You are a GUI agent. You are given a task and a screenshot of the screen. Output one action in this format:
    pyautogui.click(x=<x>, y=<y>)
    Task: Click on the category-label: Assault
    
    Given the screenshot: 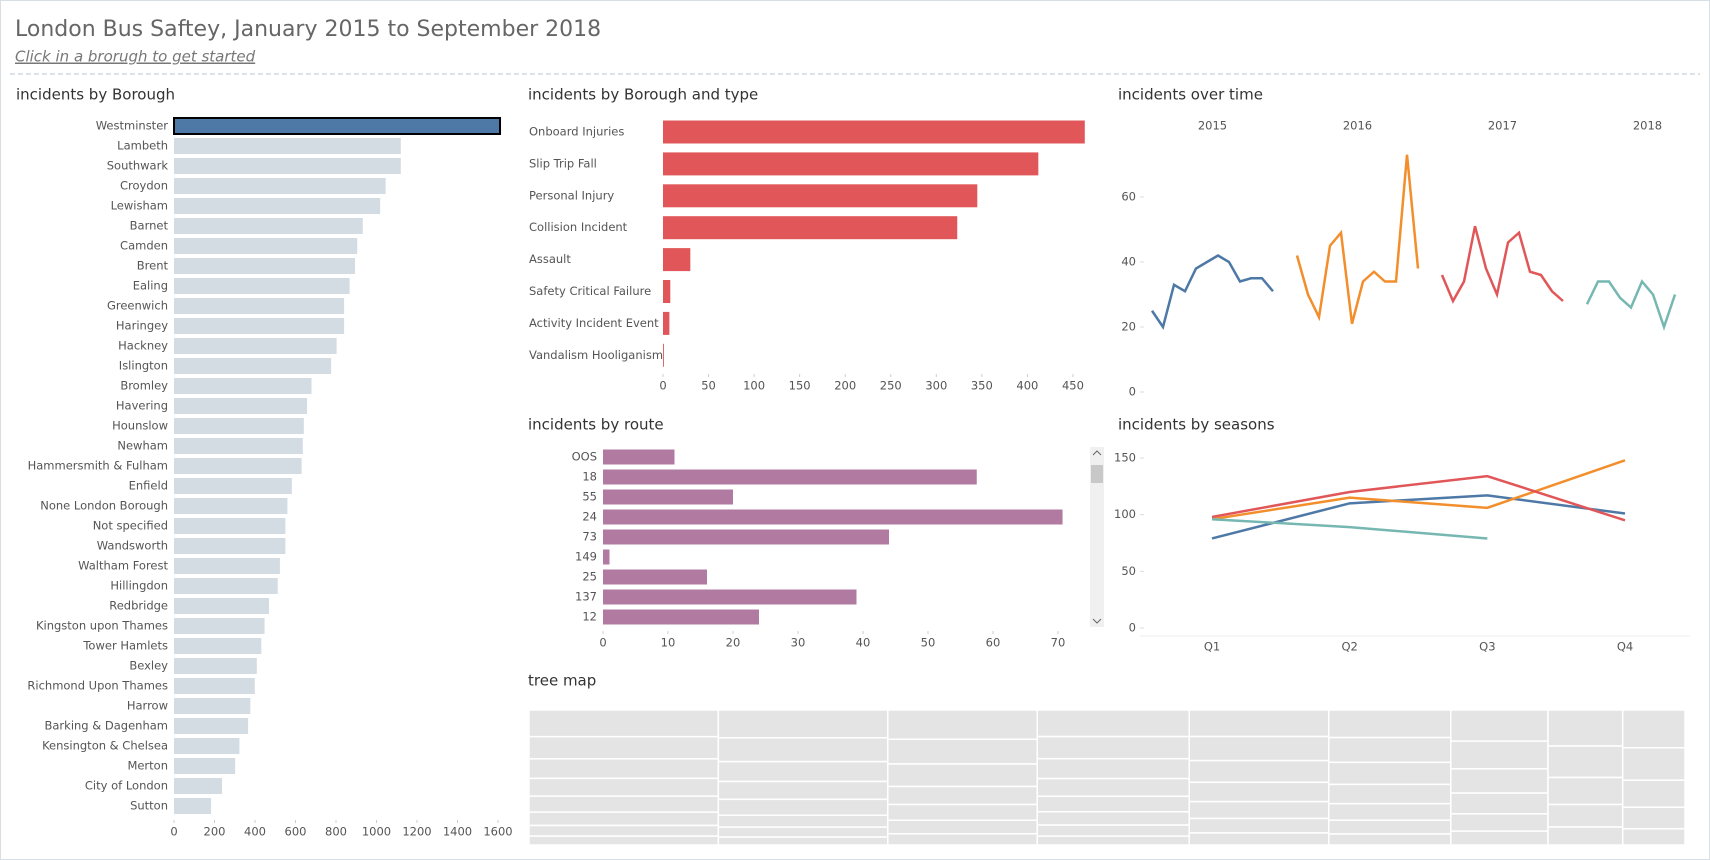 What is the action you would take?
    pyautogui.click(x=550, y=259)
    